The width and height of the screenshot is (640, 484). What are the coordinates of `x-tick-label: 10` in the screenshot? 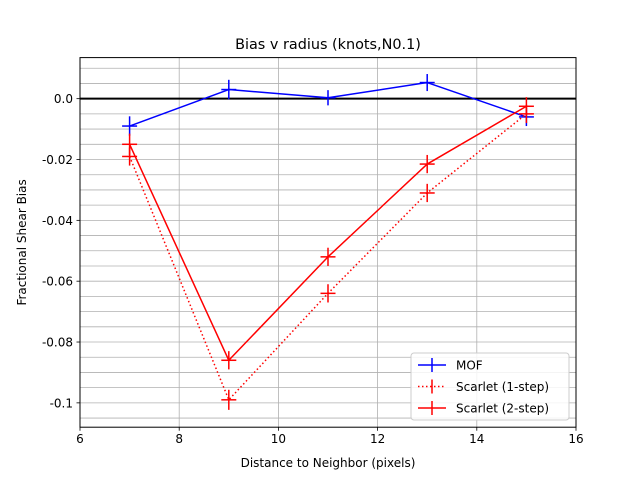 It's located at (278, 439).